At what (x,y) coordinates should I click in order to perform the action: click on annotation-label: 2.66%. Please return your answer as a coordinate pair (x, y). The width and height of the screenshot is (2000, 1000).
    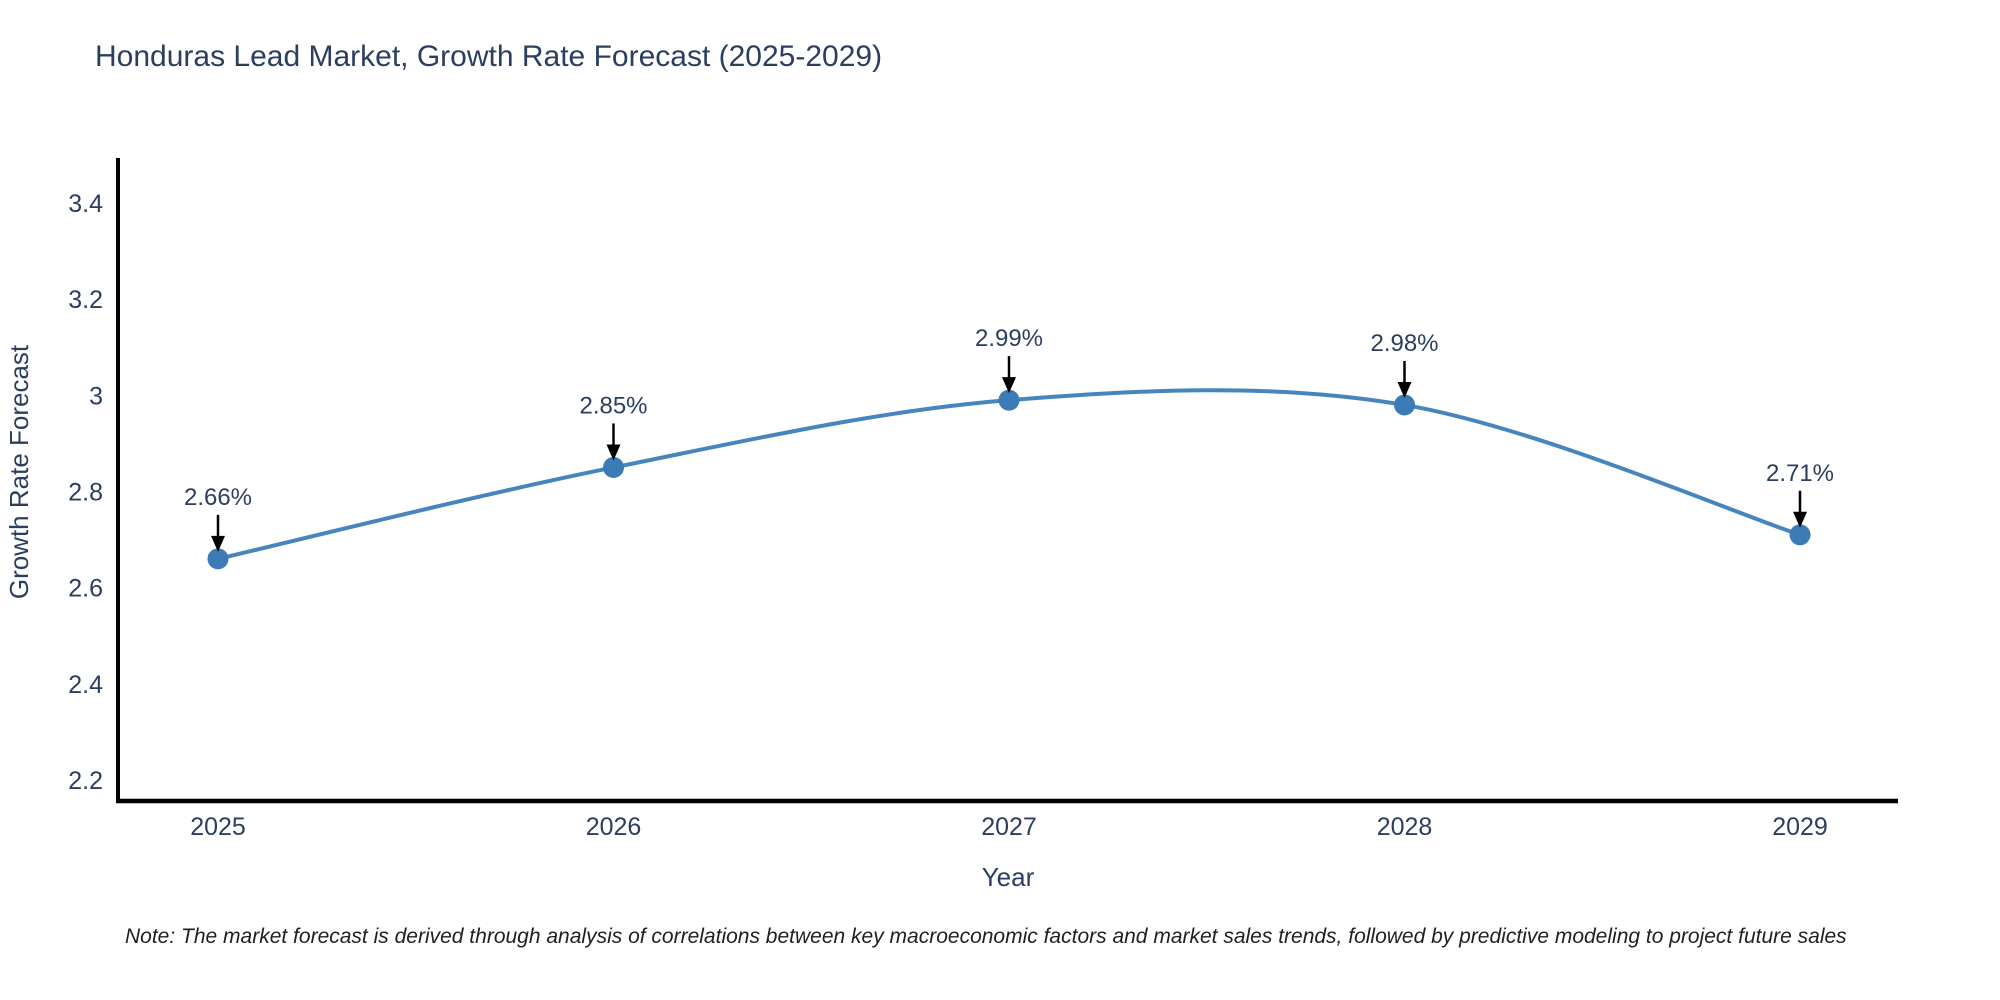
    Looking at the image, I should click on (218, 497).